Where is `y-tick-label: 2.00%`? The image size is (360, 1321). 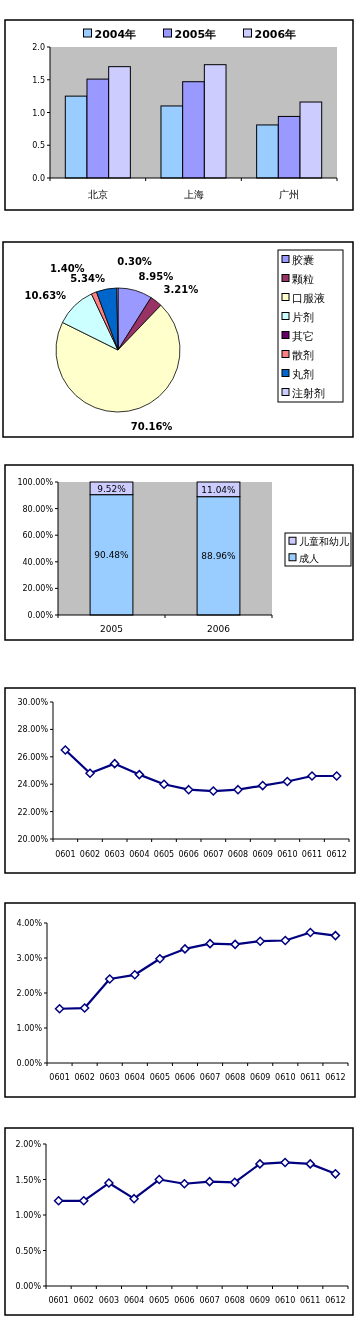 y-tick-label: 2.00% is located at coordinates (29, 993).